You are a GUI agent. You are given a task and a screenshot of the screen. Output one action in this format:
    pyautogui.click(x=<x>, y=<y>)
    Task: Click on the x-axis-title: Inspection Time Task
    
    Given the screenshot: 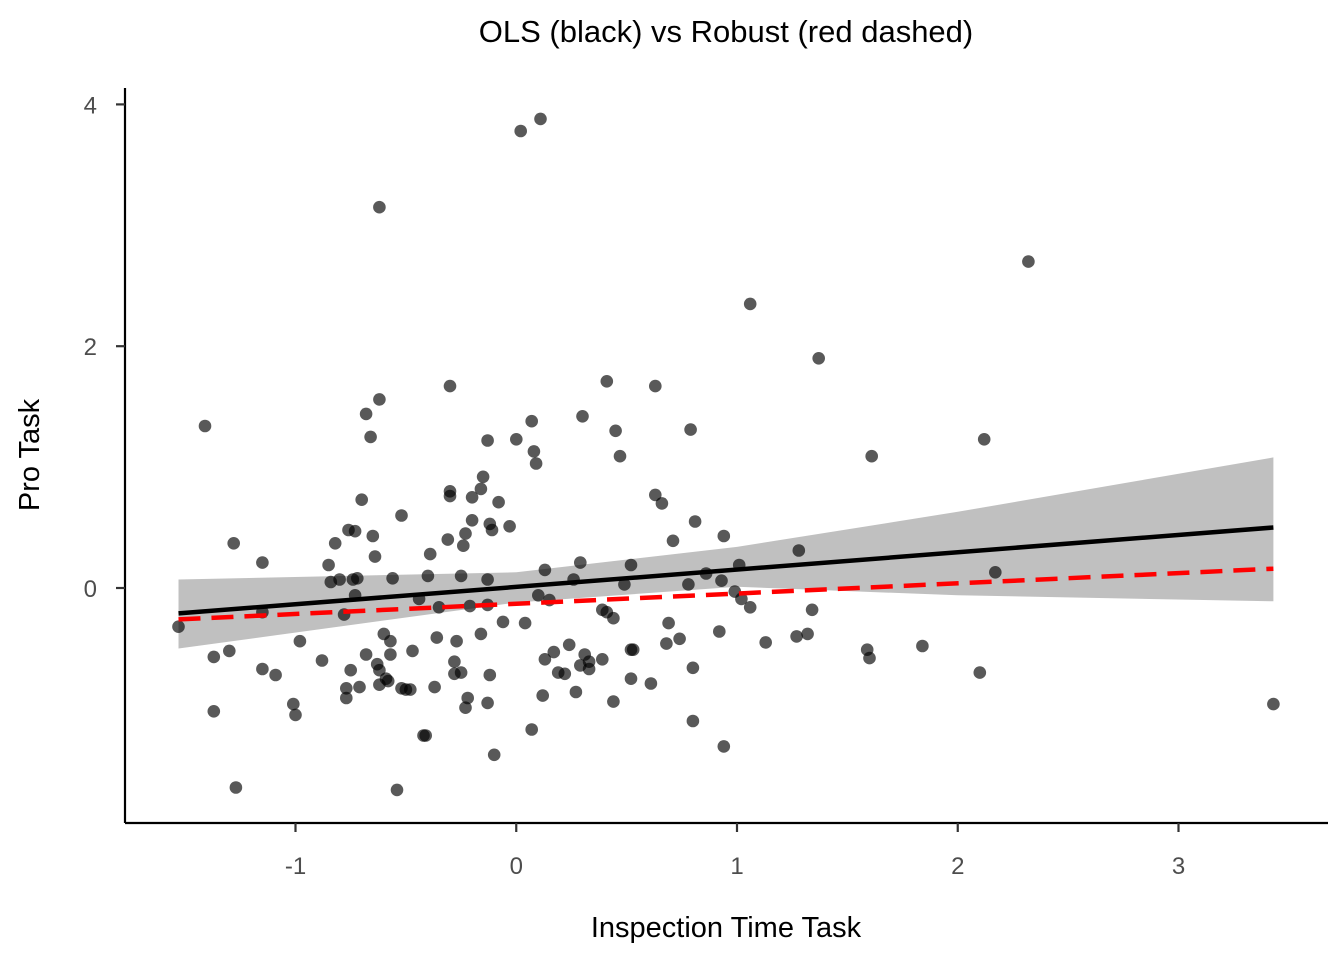 What is the action you would take?
    pyautogui.click(x=726, y=928)
    